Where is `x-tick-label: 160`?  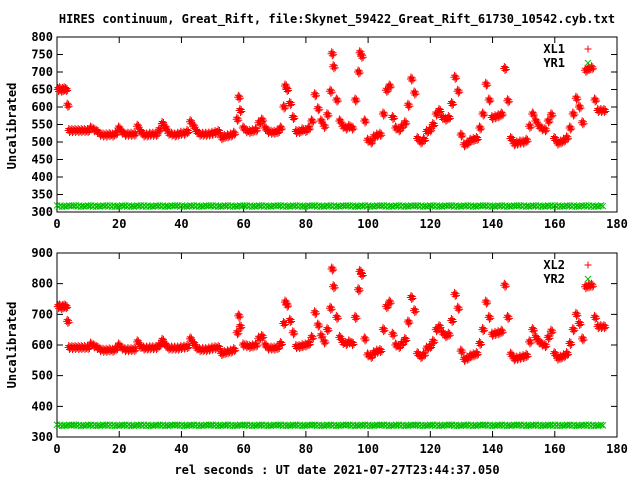
x-tick-label: 160 is located at coordinates (555, 449).